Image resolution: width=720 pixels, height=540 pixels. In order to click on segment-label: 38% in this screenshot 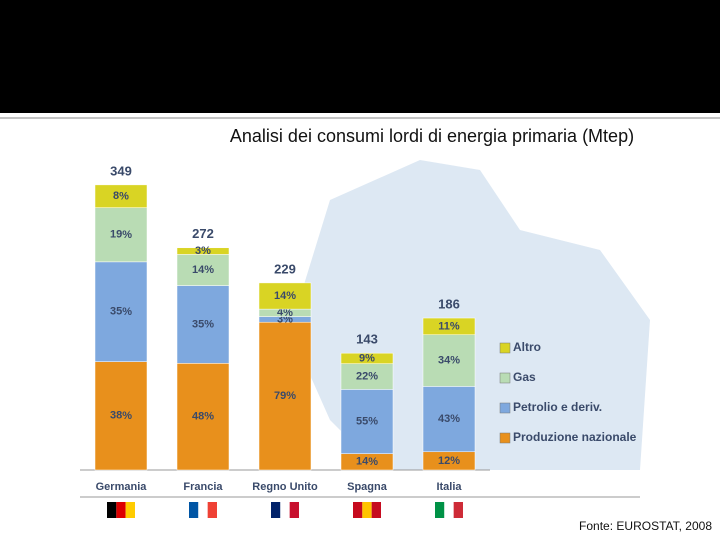, I will do `click(121, 416)`.